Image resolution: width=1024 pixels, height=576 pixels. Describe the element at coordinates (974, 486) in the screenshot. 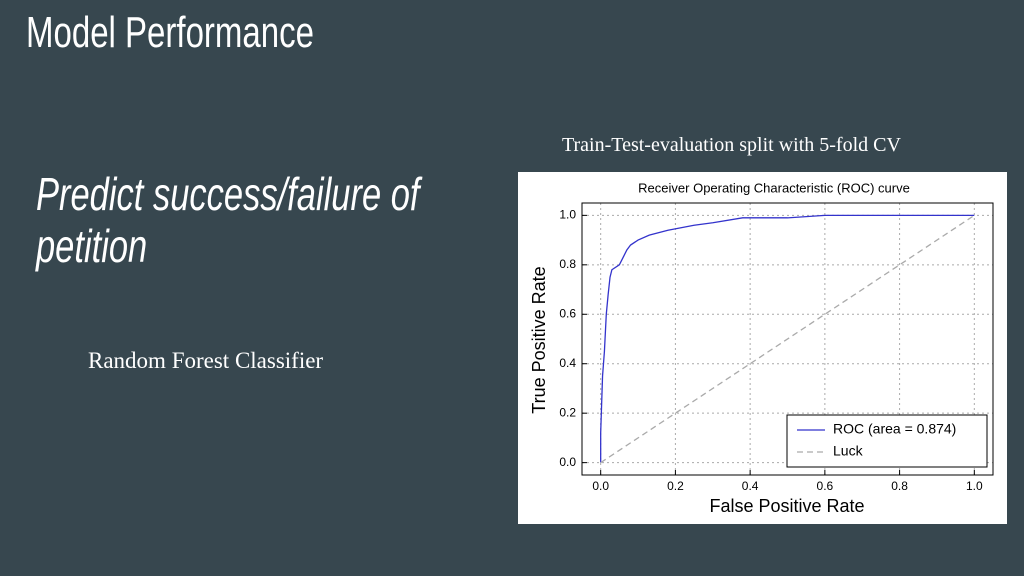

I see `x-tick-label: 1.0` at that location.